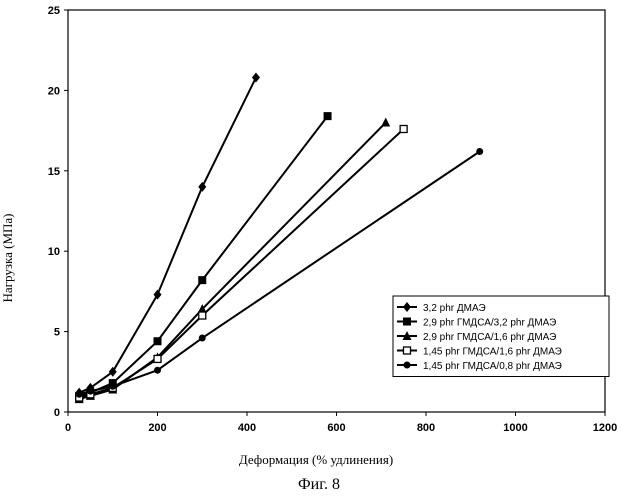  I want to click on x-tick-label: 200, so click(157, 428).